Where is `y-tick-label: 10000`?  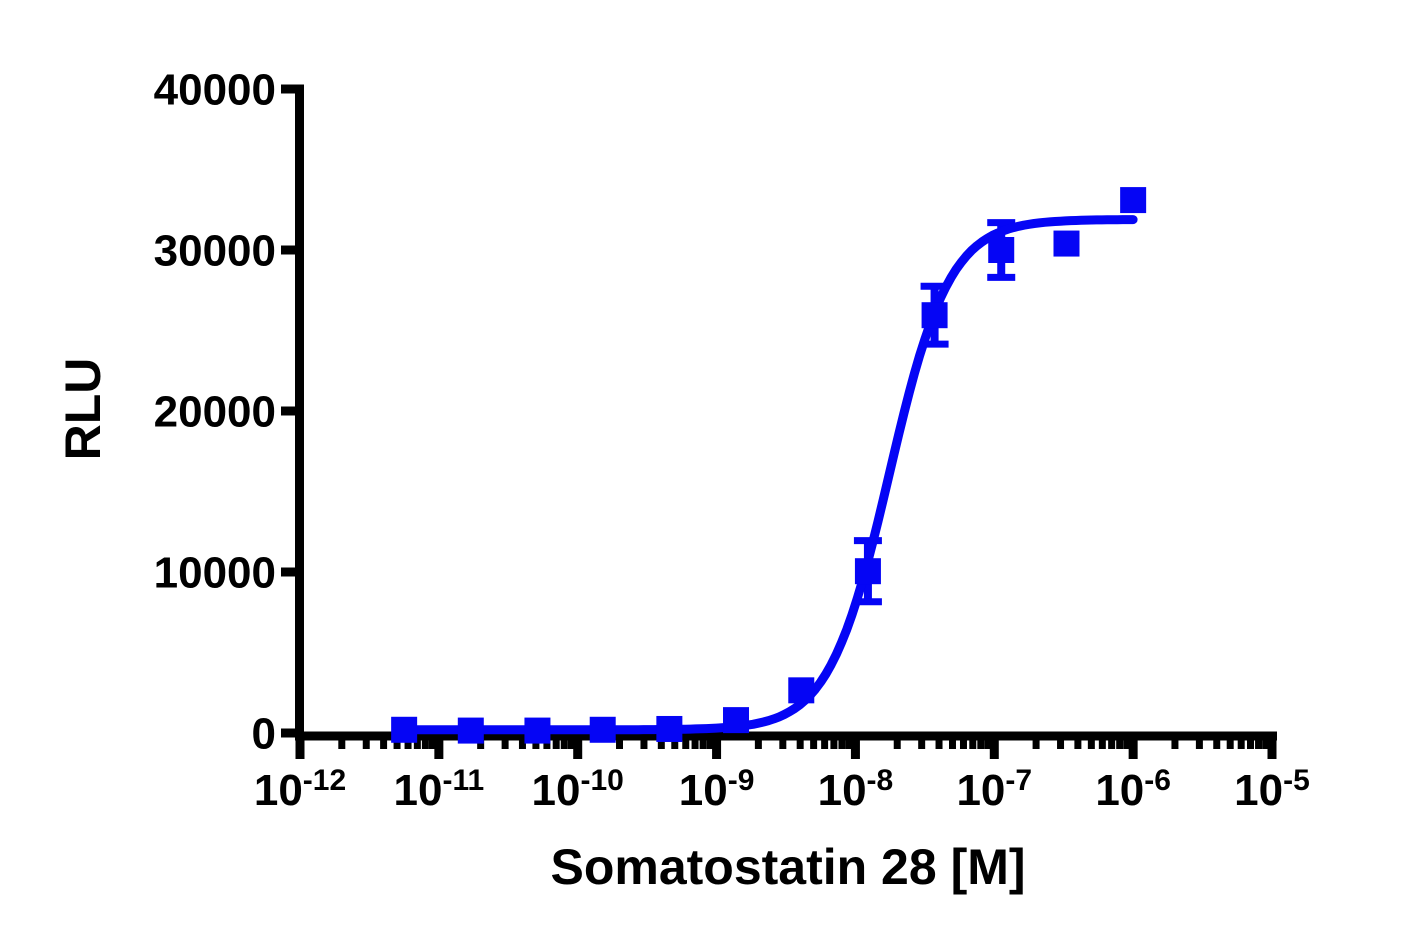 y-tick-label: 10000 is located at coordinates (215, 573).